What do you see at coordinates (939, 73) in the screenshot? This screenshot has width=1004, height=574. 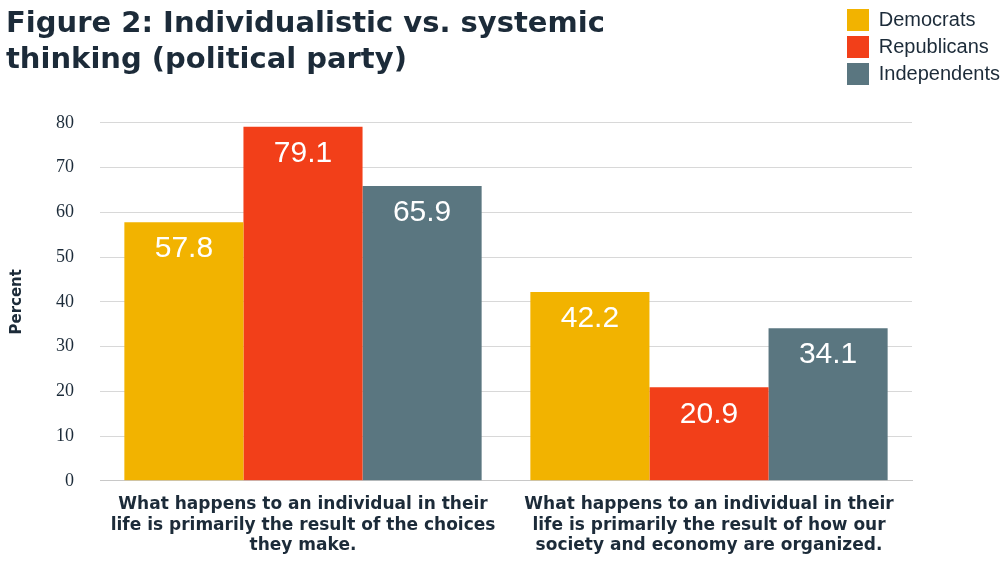 I see `legend-label: Independents` at bounding box center [939, 73].